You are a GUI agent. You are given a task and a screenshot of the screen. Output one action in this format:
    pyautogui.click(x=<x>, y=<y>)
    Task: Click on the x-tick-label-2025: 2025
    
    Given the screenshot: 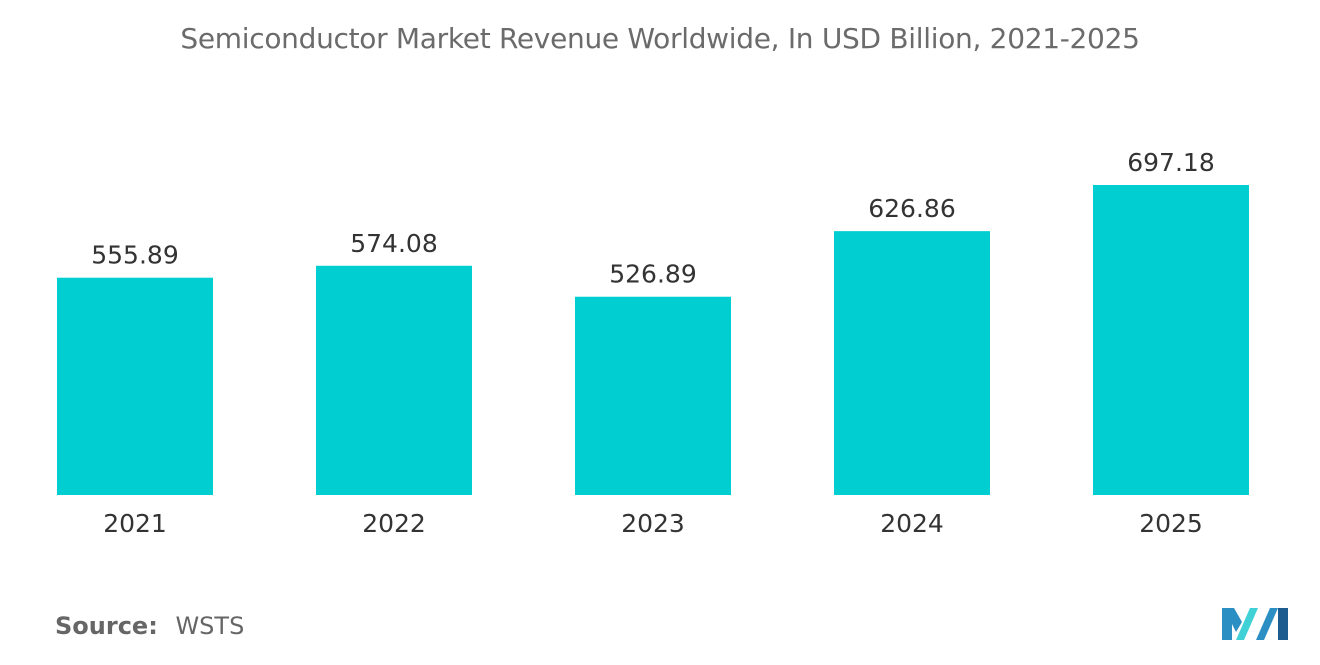 What is the action you would take?
    pyautogui.click(x=1171, y=523)
    